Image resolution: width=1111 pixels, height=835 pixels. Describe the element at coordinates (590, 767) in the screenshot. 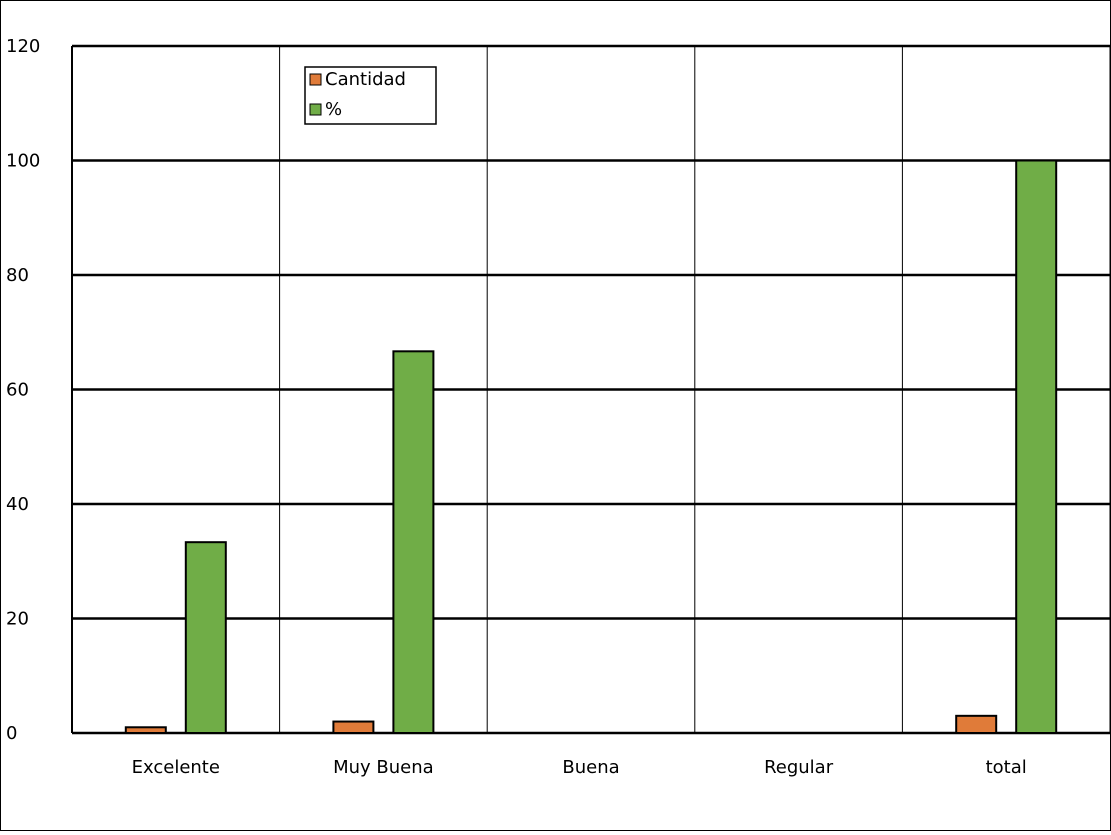

I see `x-tick-label: Buena` at that location.